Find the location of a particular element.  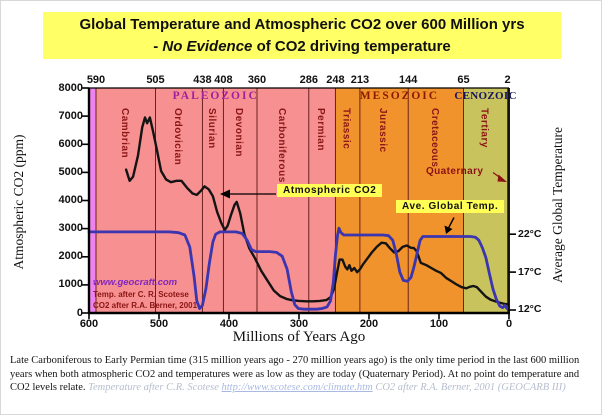

x-axis-tick-label: 400 is located at coordinates (229, 324).